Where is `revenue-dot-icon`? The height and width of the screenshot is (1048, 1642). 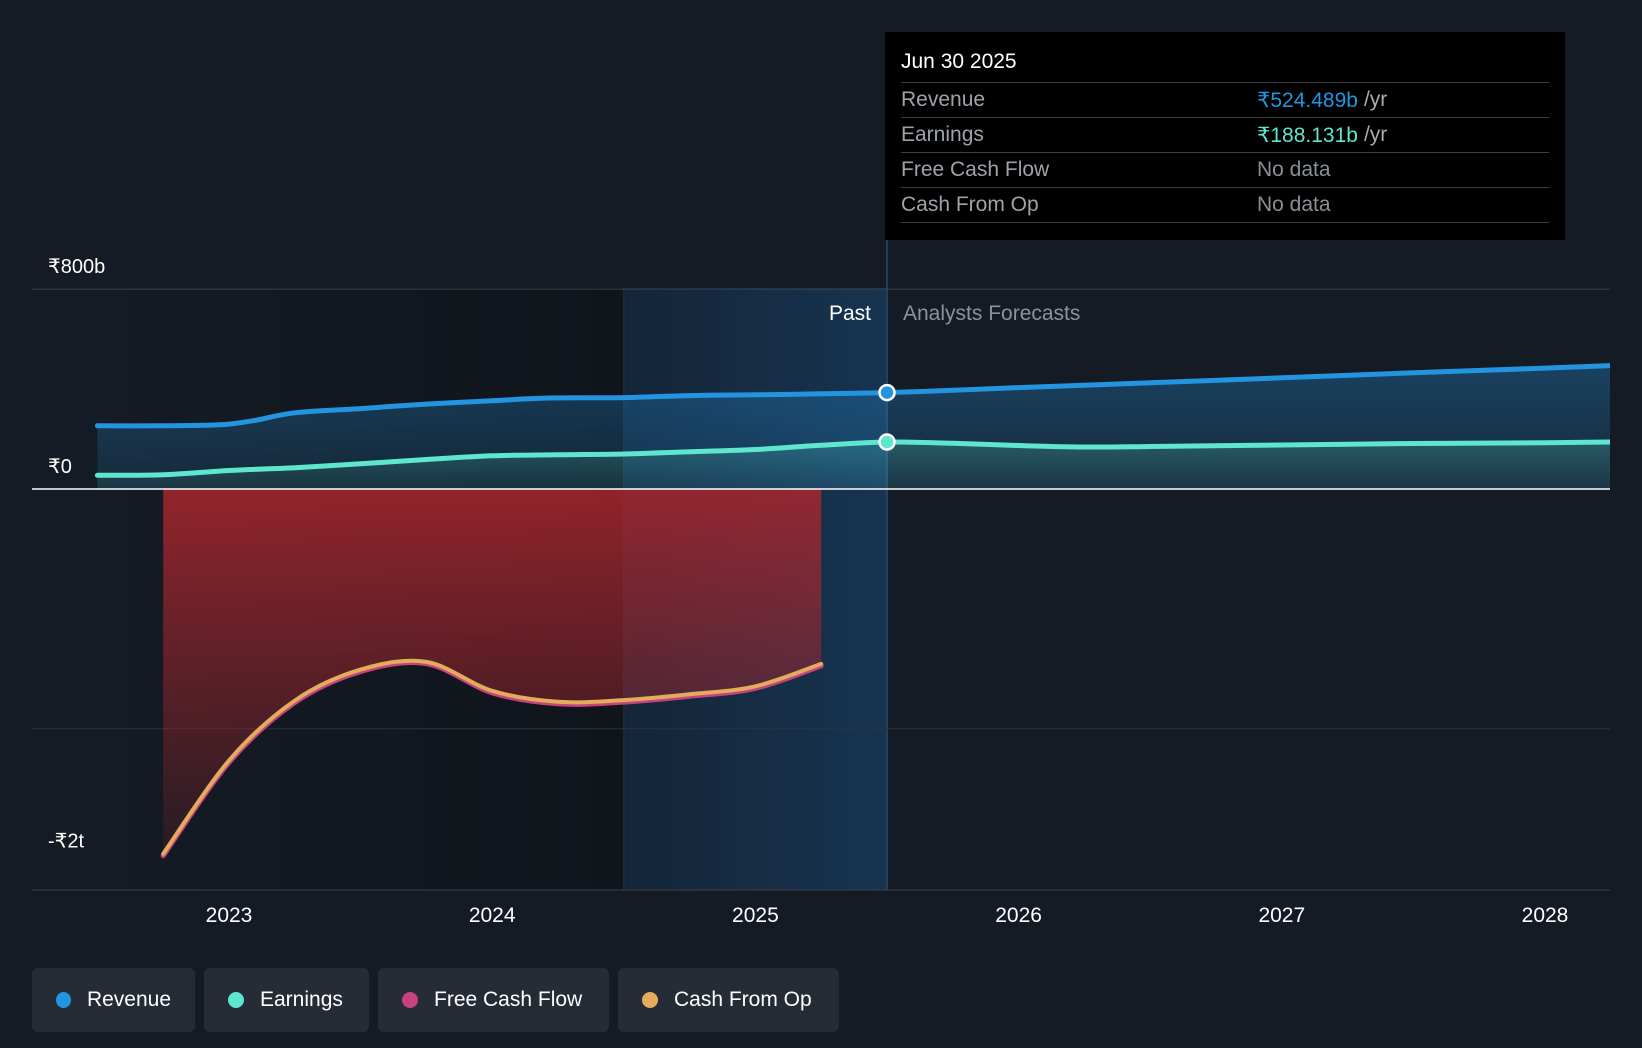
revenue-dot-icon is located at coordinates (63, 1000).